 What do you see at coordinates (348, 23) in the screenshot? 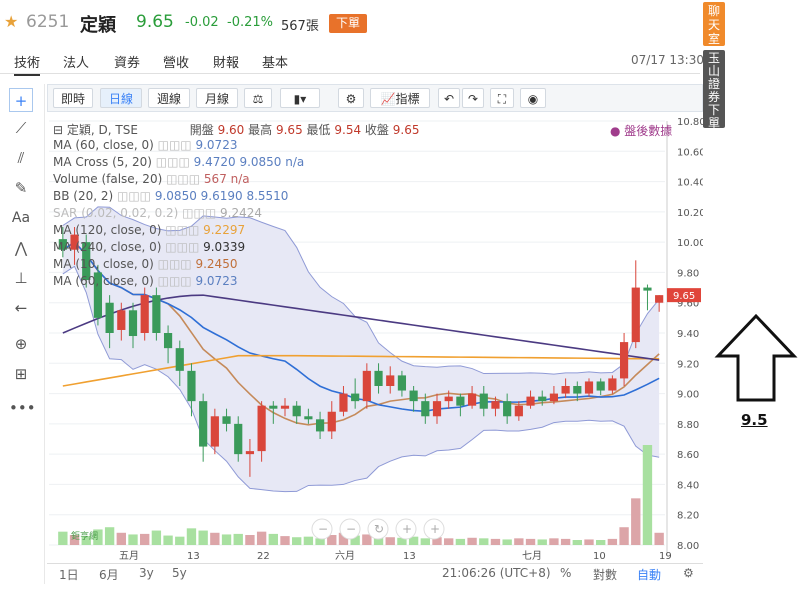
I see `order-button: 下單` at bounding box center [348, 23].